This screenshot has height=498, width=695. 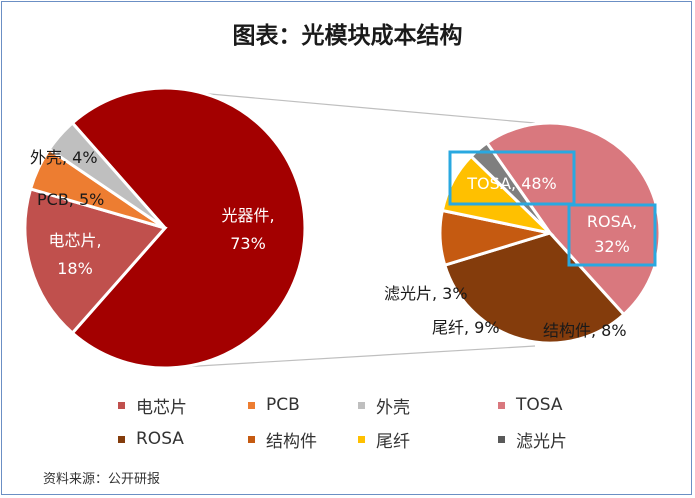 I want to click on label-rosa-1: ROSA,, so click(x=612, y=221).